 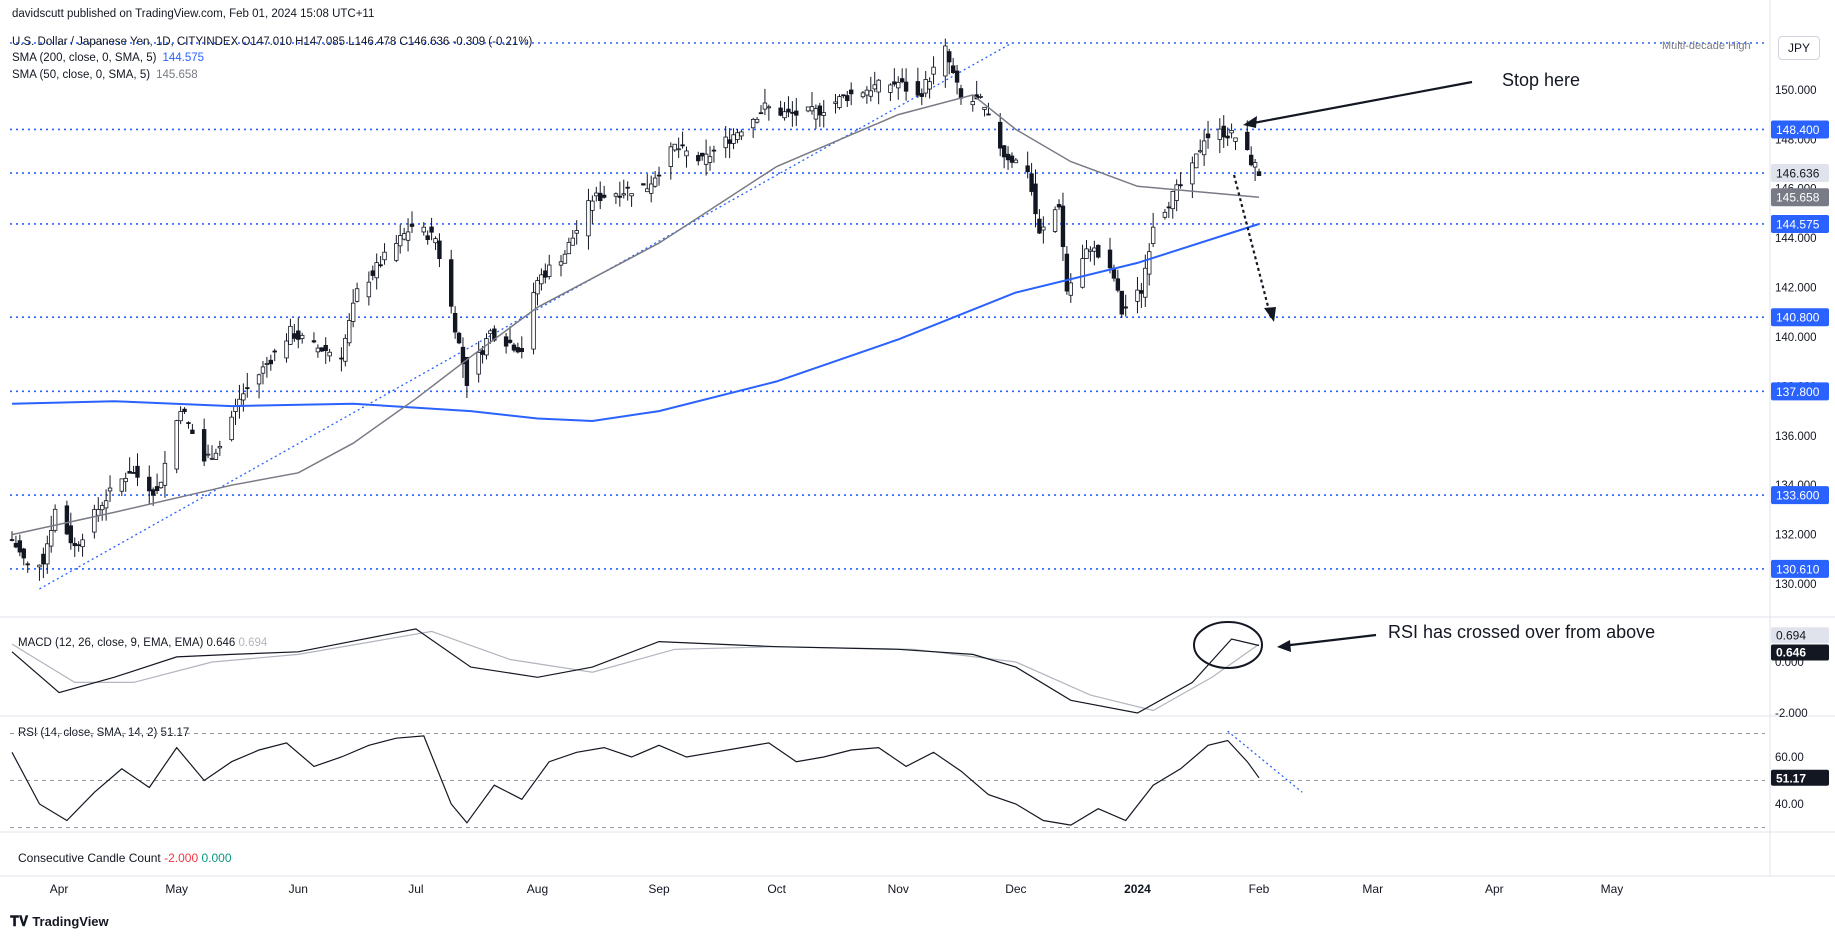 What do you see at coordinates (1799, 48) in the screenshot?
I see `currency-button: JPY` at bounding box center [1799, 48].